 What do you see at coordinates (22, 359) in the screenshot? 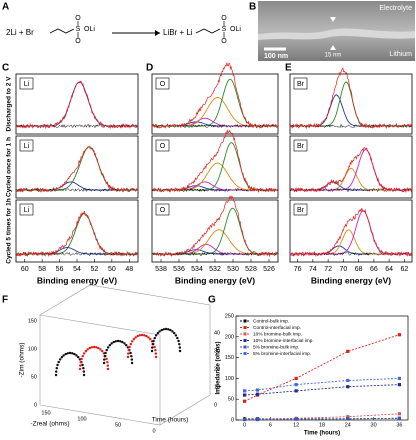
I see `axis-label: -Zim (ohms)` at bounding box center [22, 359].